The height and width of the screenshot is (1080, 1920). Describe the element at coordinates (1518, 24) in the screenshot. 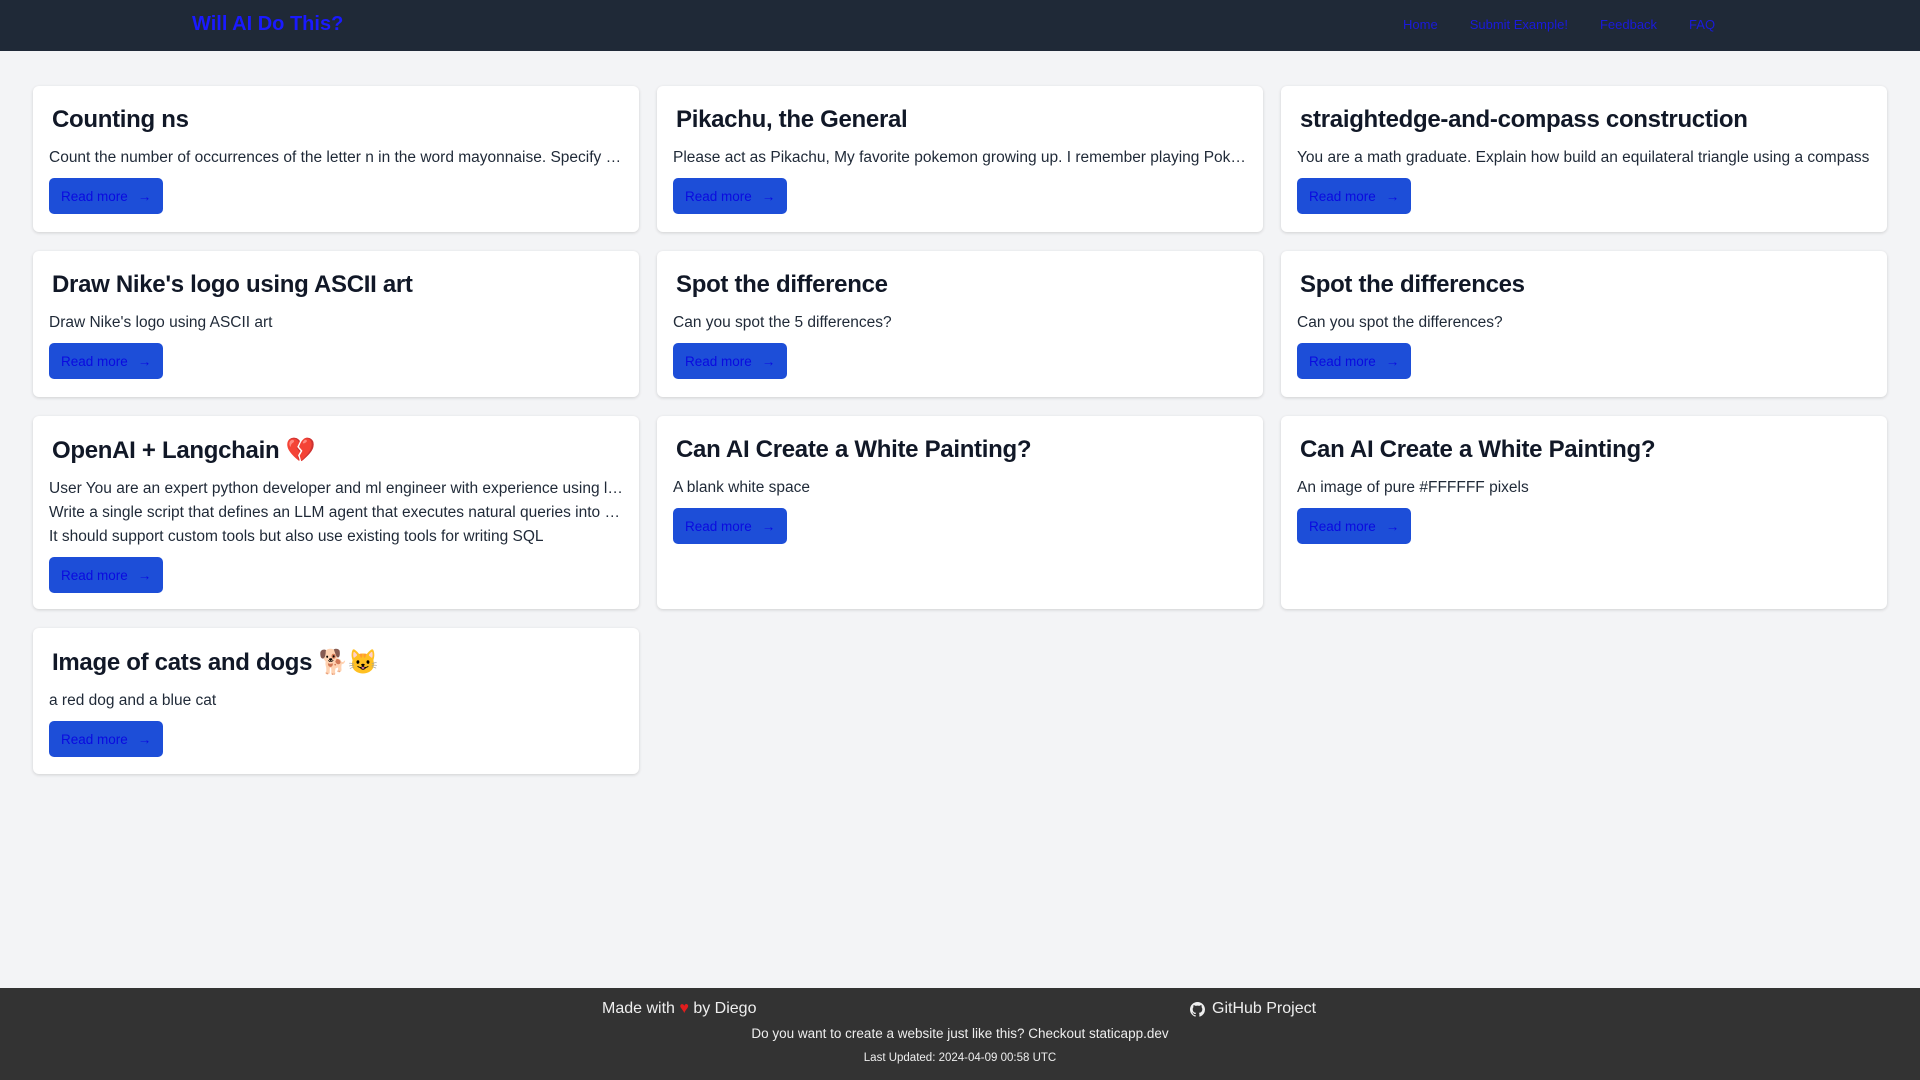

I see `nav-submit-example: Submit Example!` at that location.